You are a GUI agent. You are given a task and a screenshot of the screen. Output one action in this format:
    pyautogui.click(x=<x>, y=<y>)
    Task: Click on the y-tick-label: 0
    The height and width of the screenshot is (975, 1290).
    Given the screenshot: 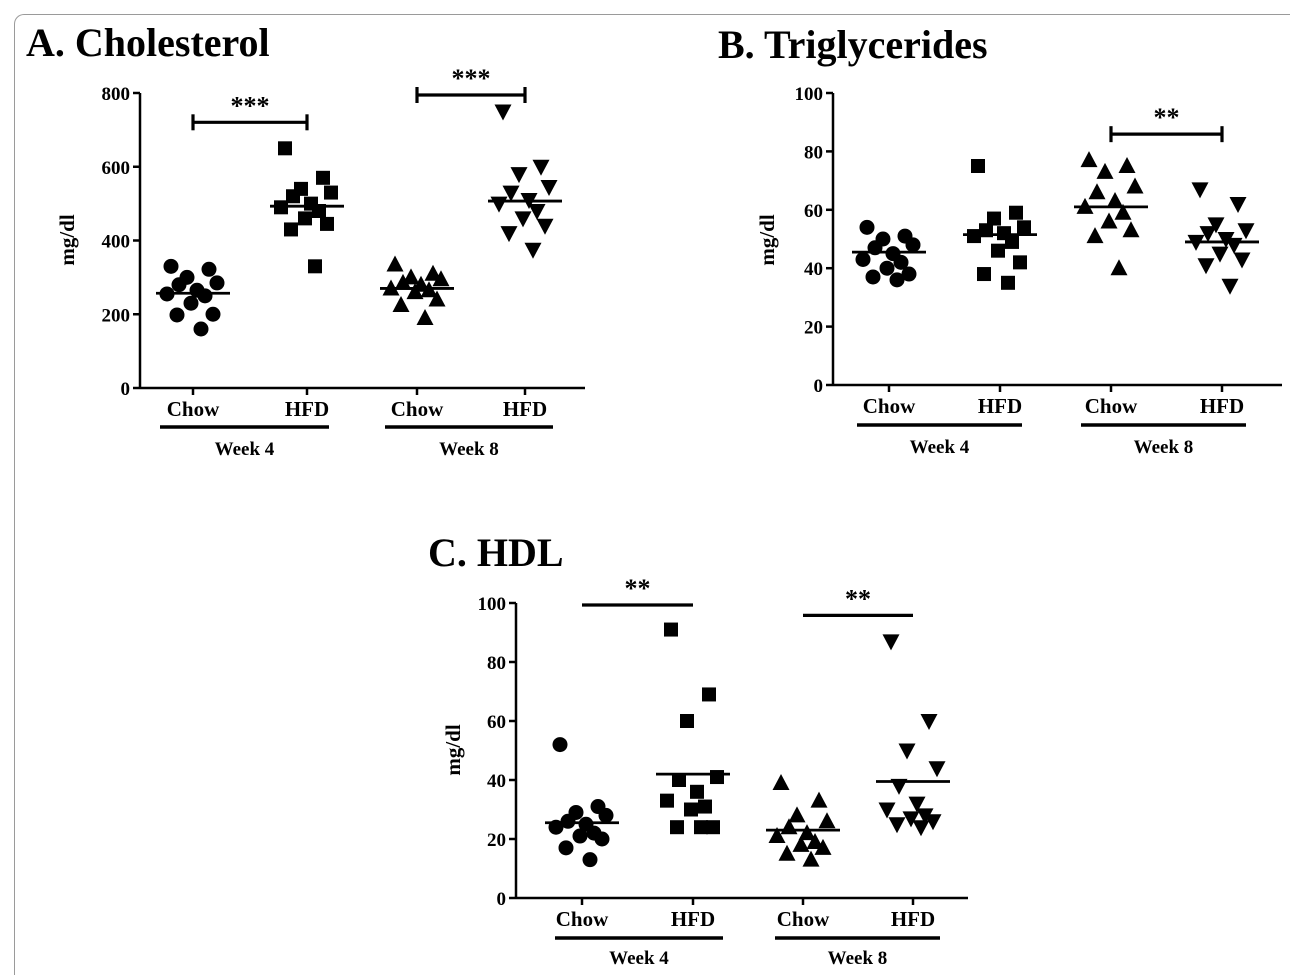 What is the action you would take?
    pyautogui.click(x=819, y=386)
    